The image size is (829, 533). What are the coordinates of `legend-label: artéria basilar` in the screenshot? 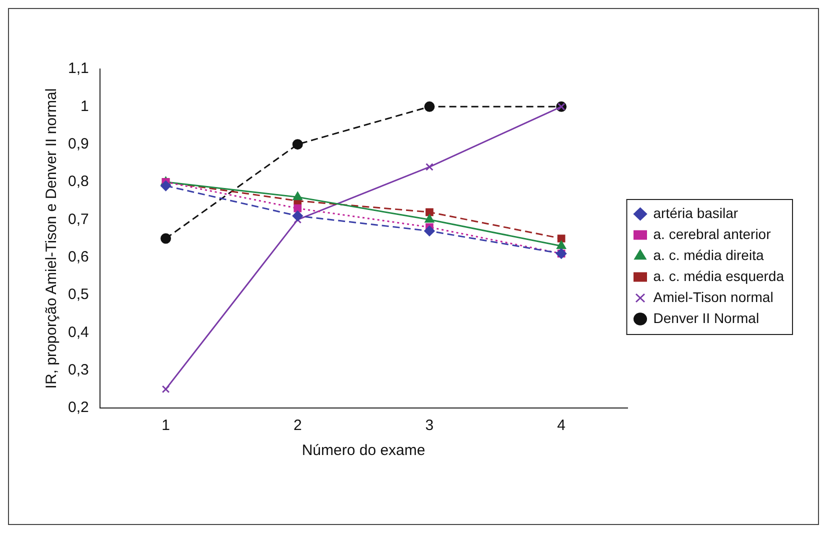 It's located at (695, 212).